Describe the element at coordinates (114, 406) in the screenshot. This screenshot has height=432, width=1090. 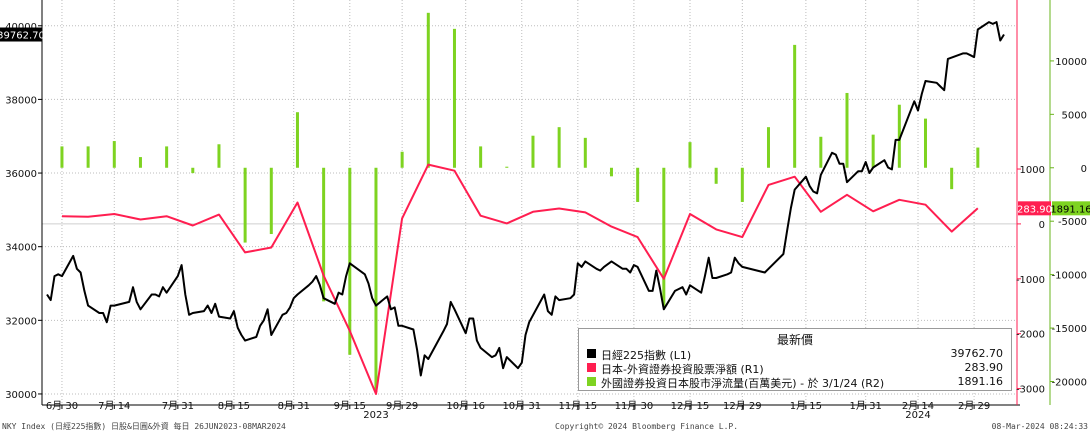
I see `tick-label-x: 7月 14` at that location.